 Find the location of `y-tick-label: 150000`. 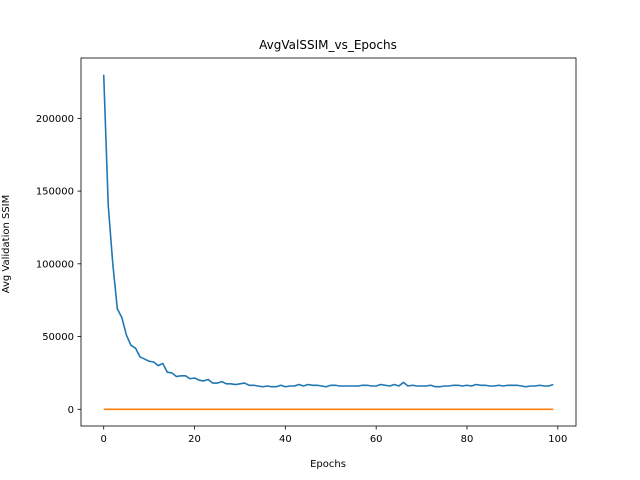

y-tick-label: 150000 is located at coordinates (55, 192).